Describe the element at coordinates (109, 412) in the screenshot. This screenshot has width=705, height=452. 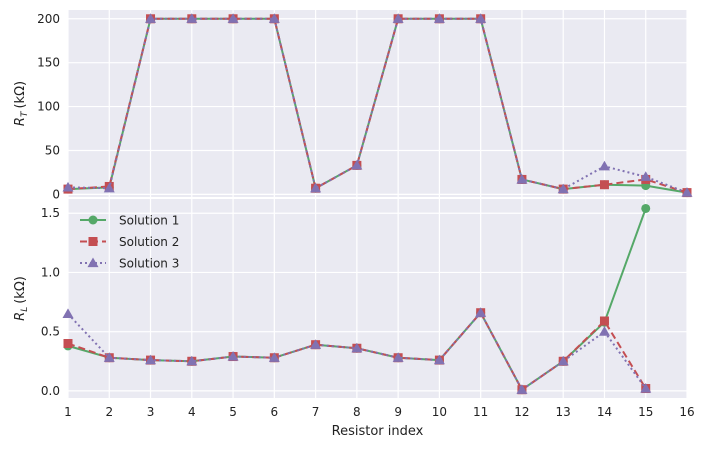
I see `x-tick-label-2: 2` at that location.